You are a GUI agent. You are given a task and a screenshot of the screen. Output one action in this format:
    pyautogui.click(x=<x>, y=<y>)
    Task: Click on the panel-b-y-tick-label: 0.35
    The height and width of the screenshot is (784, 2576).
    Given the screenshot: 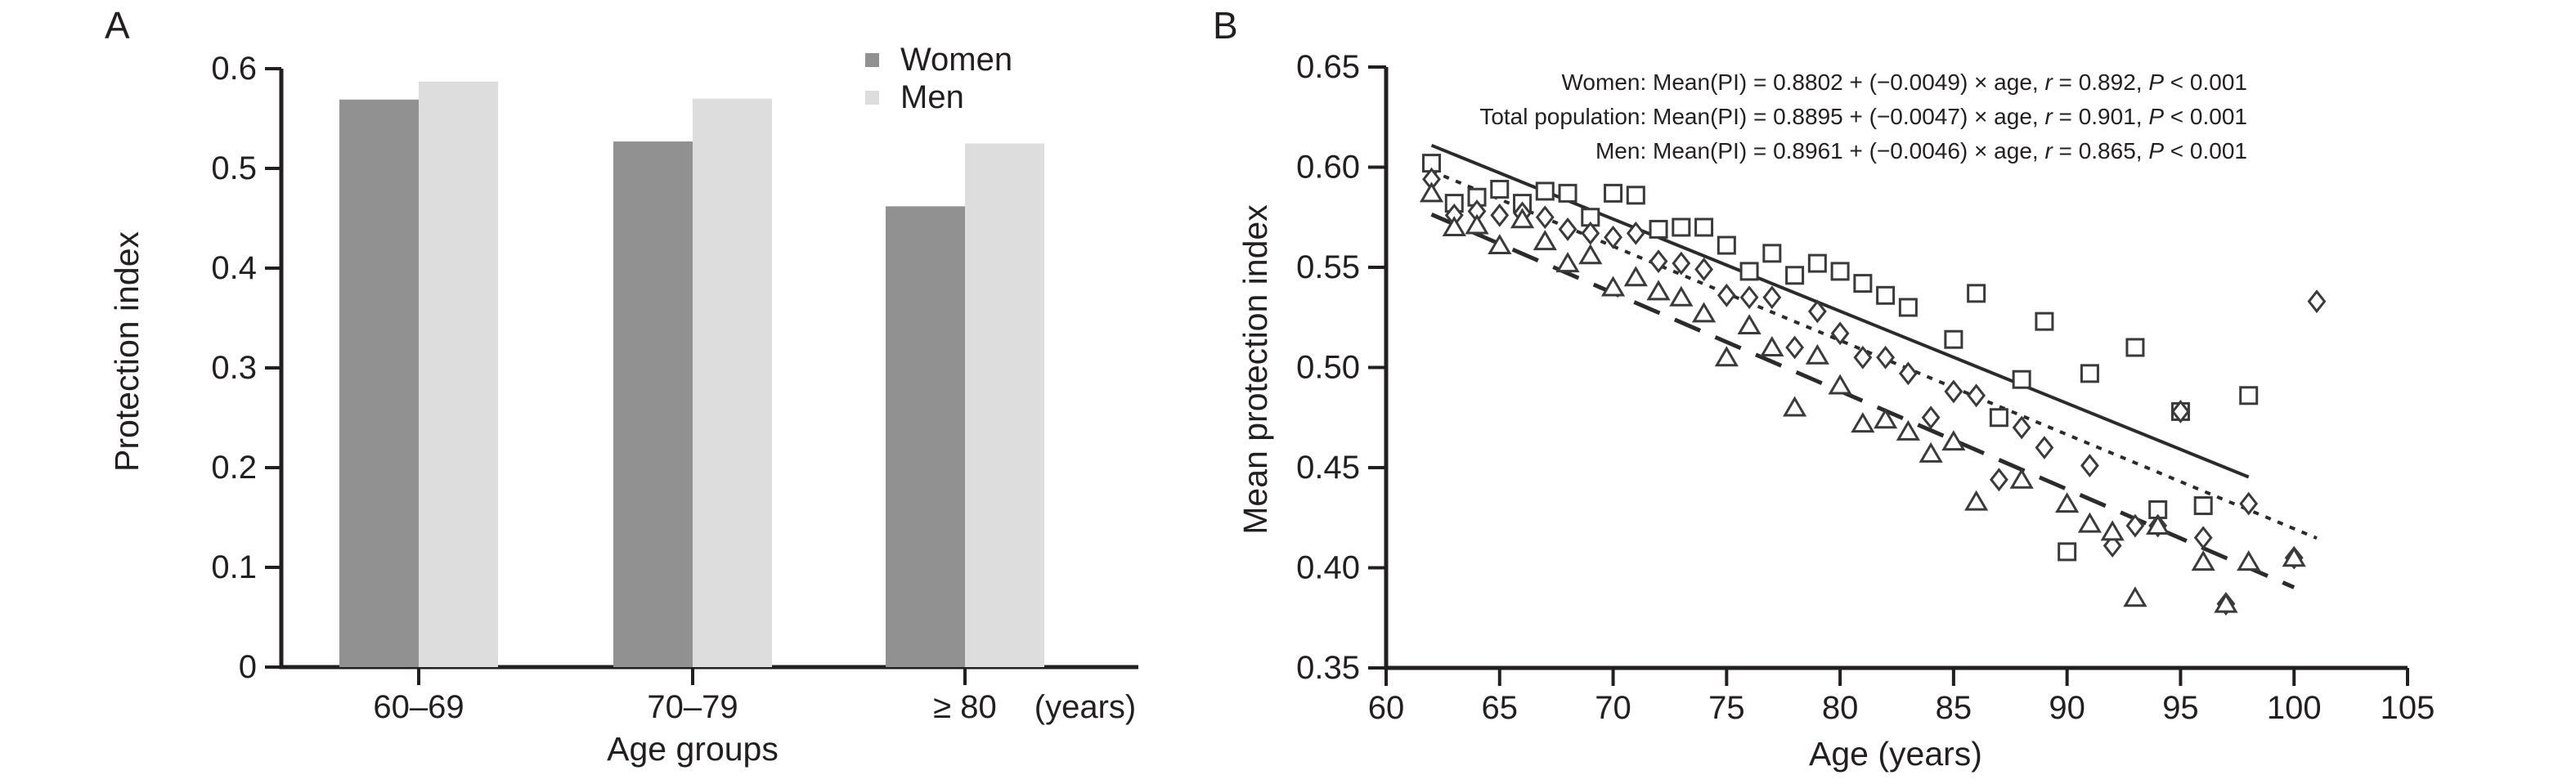 What is the action you would take?
    pyautogui.click(x=1328, y=668)
    